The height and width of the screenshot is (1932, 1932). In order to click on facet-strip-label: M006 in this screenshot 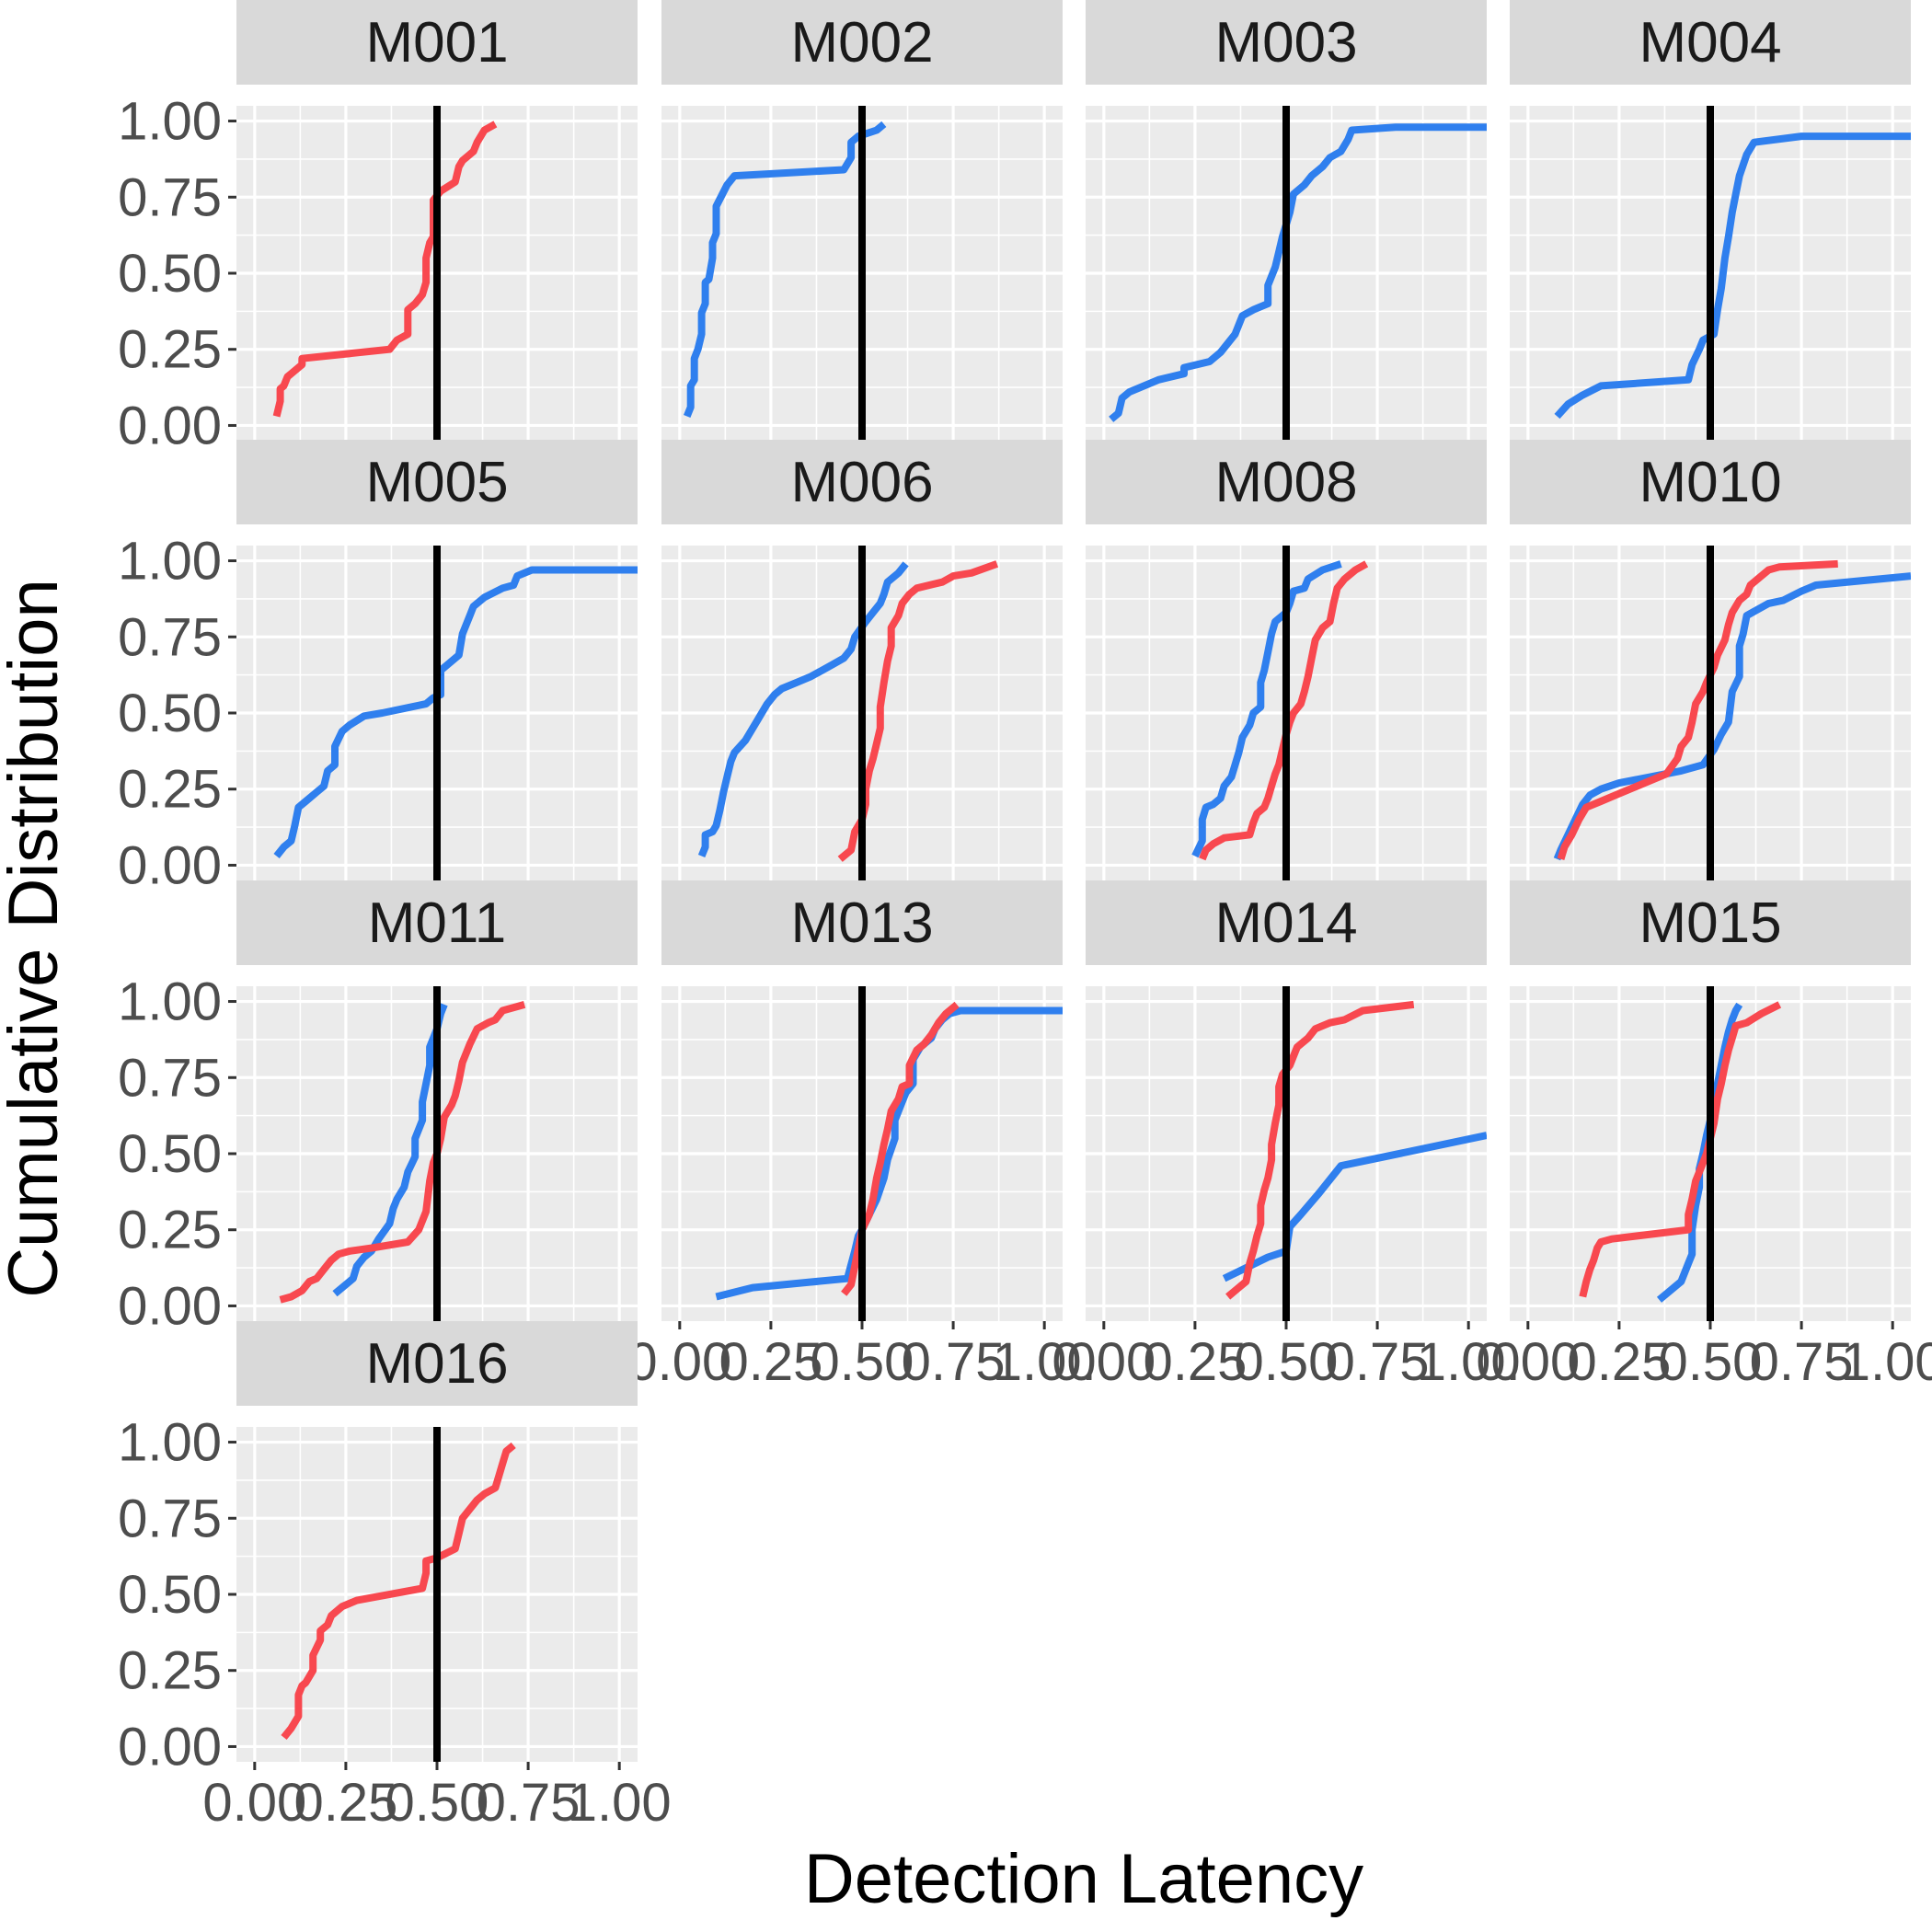, I will do `click(861, 482)`.